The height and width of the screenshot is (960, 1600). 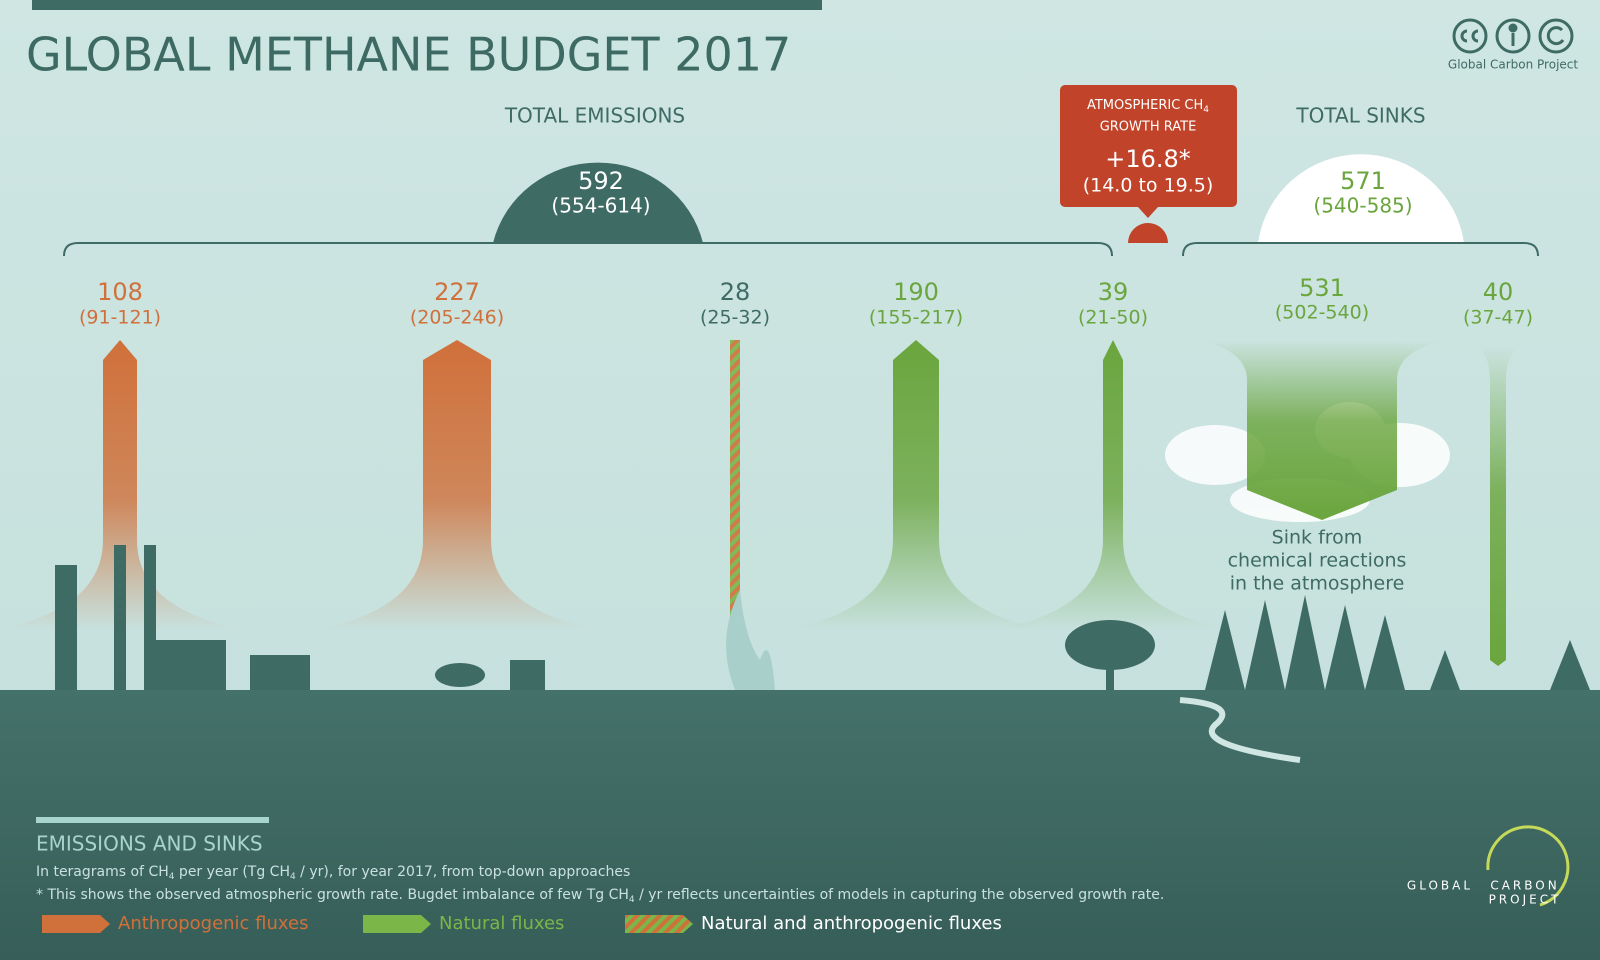 I want to click on sink-label: chemical reactions, so click(x=1317, y=561).